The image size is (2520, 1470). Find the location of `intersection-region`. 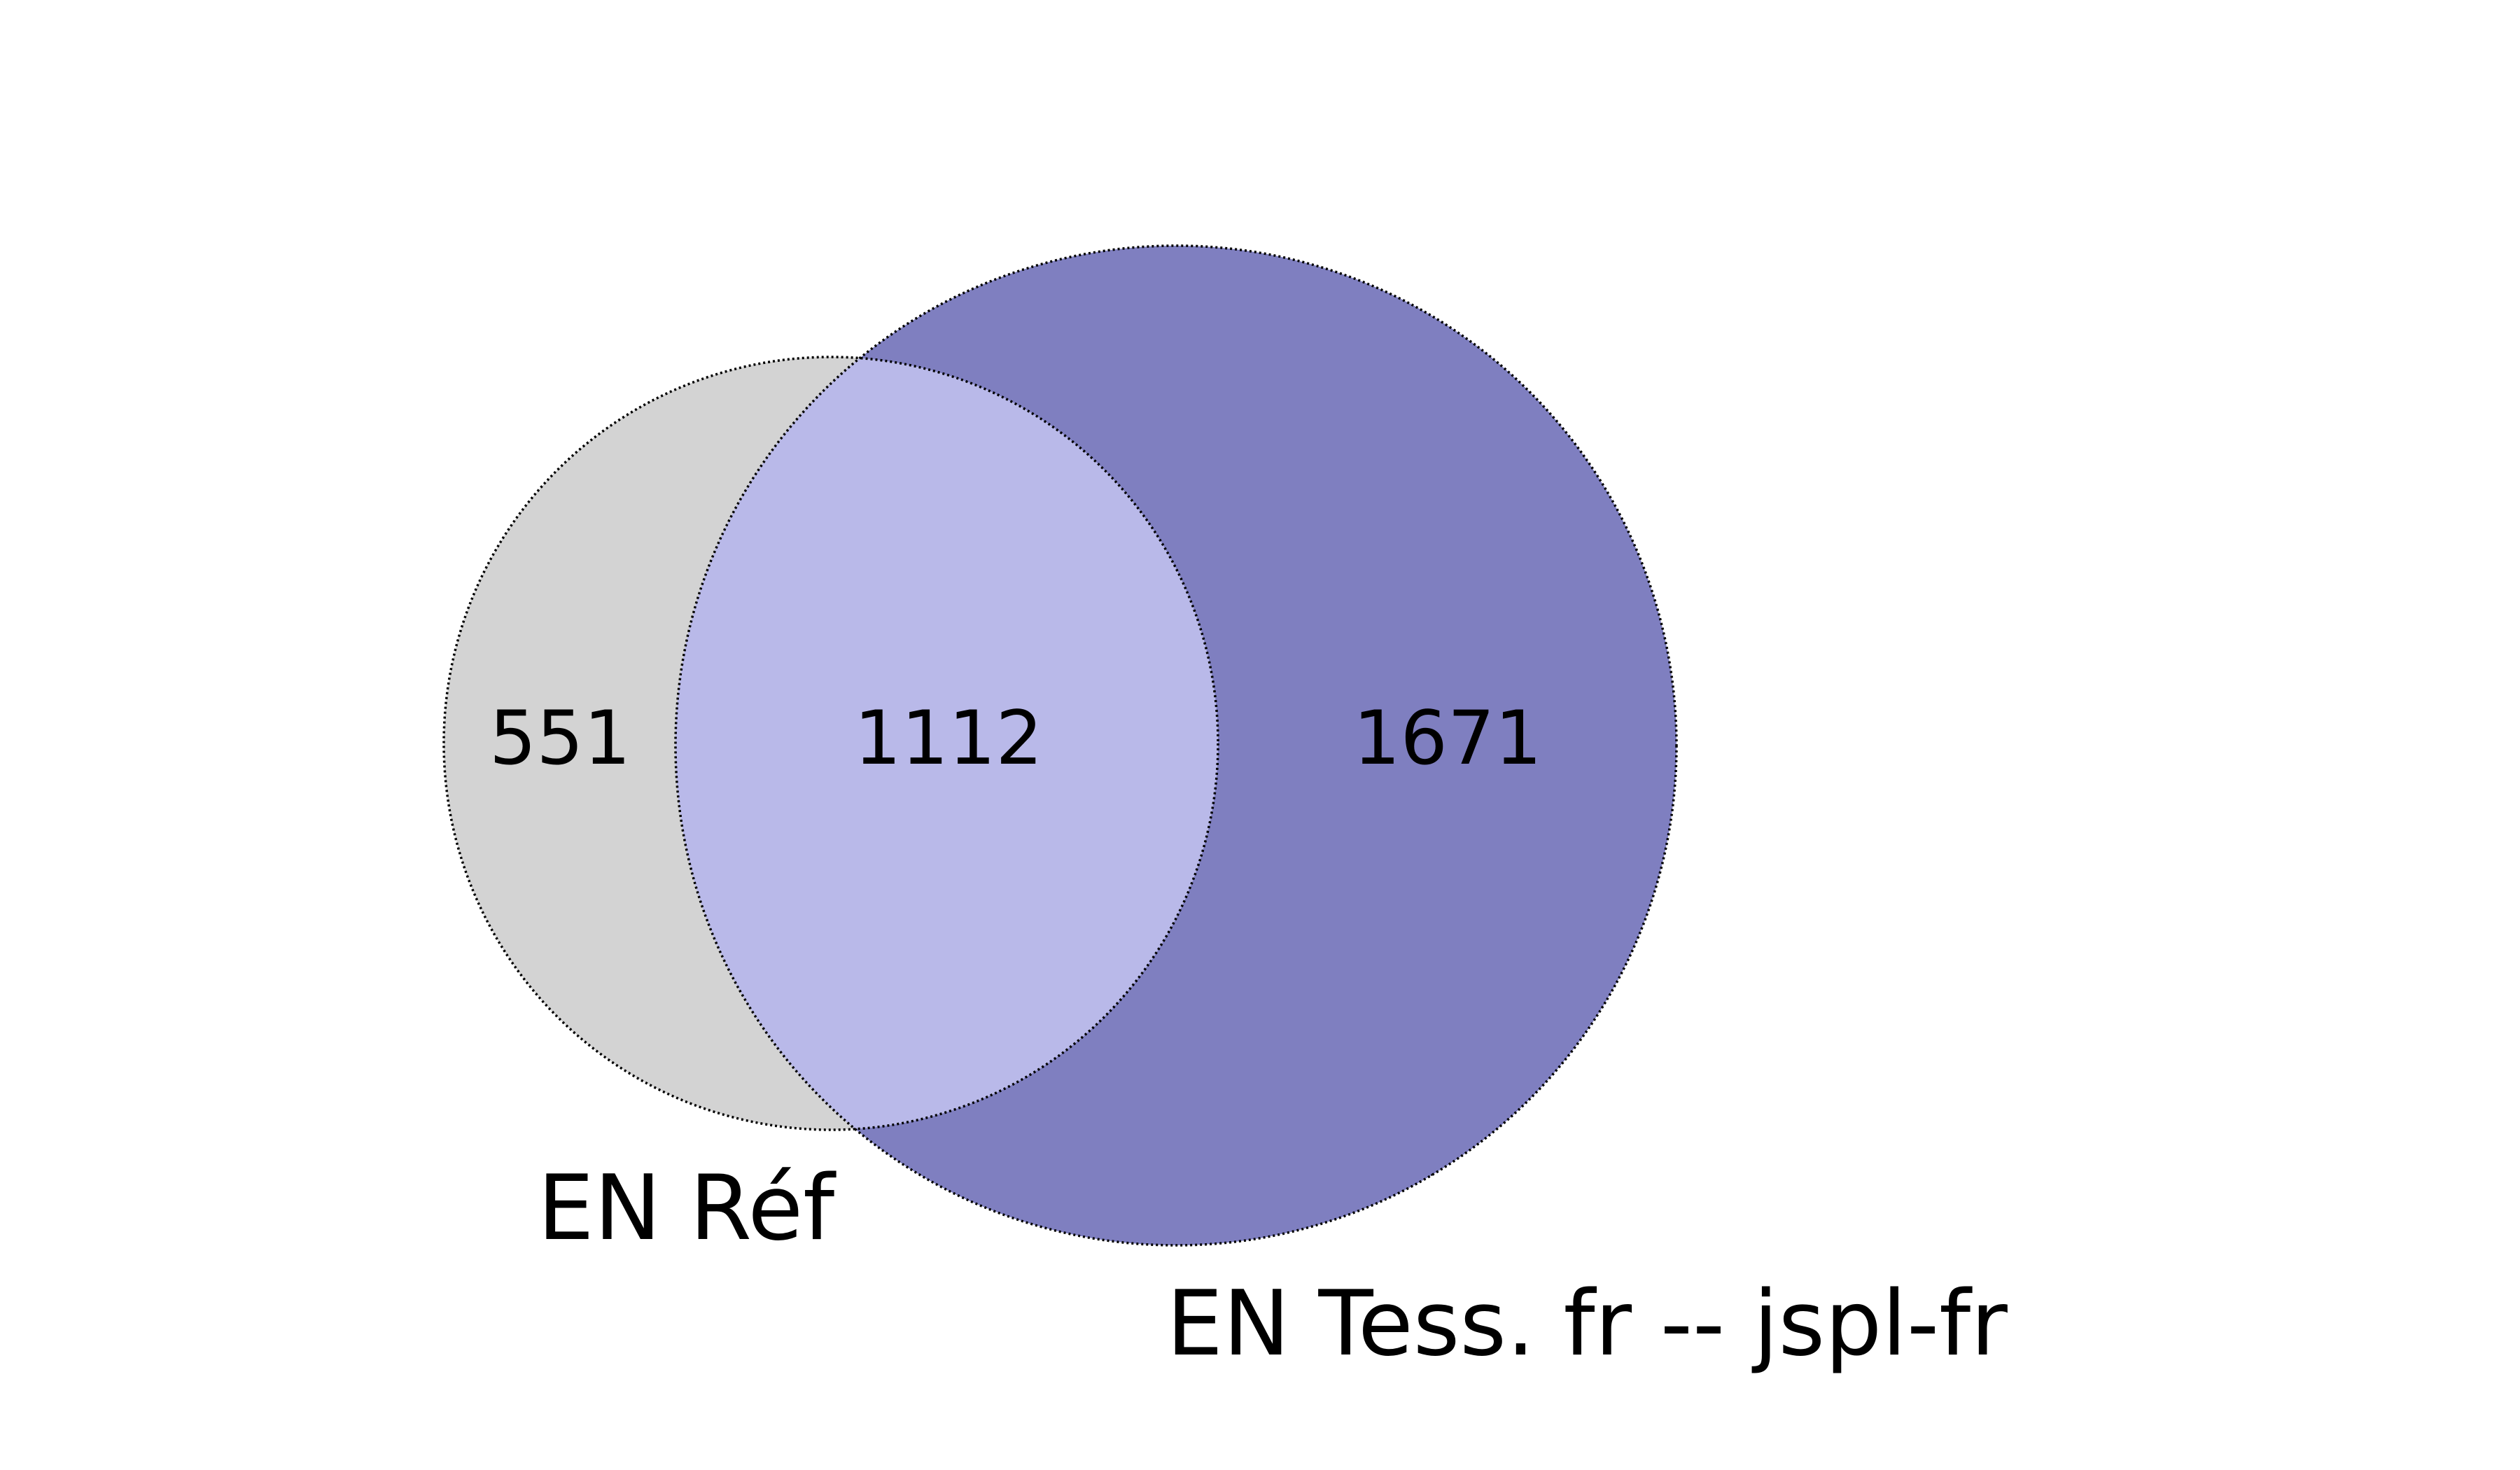

intersection-region is located at coordinates (947, 743).